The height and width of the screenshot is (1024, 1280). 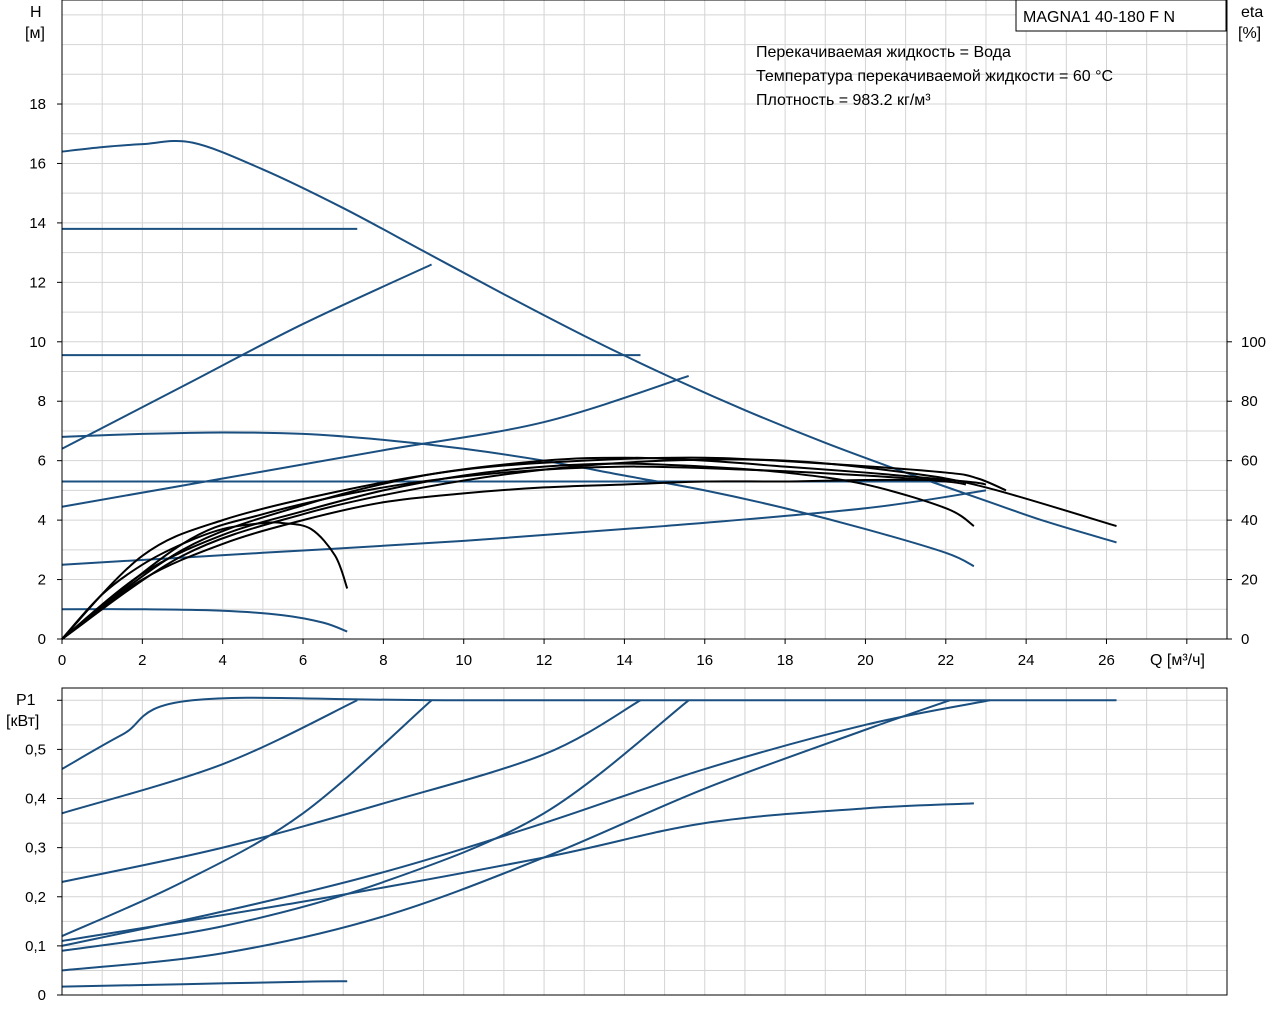 What do you see at coordinates (42, 995) in the screenshot?
I see `power-y-tick-label: 0` at bounding box center [42, 995].